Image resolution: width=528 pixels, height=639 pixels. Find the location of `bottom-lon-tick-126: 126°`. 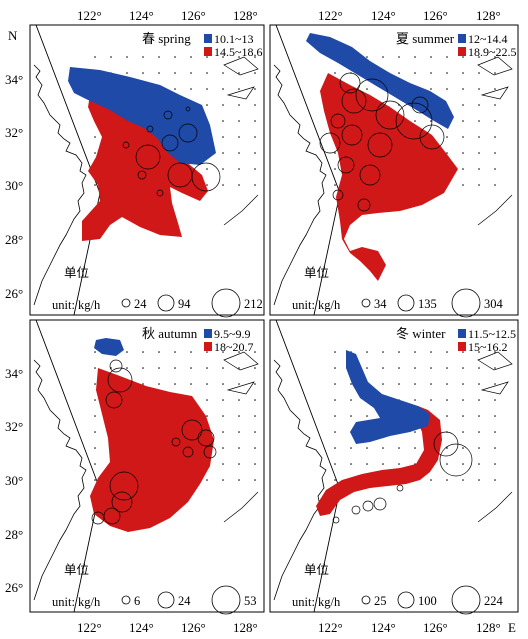

bottom-lon-tick-126: 126° is located at coordinates (193, 627).